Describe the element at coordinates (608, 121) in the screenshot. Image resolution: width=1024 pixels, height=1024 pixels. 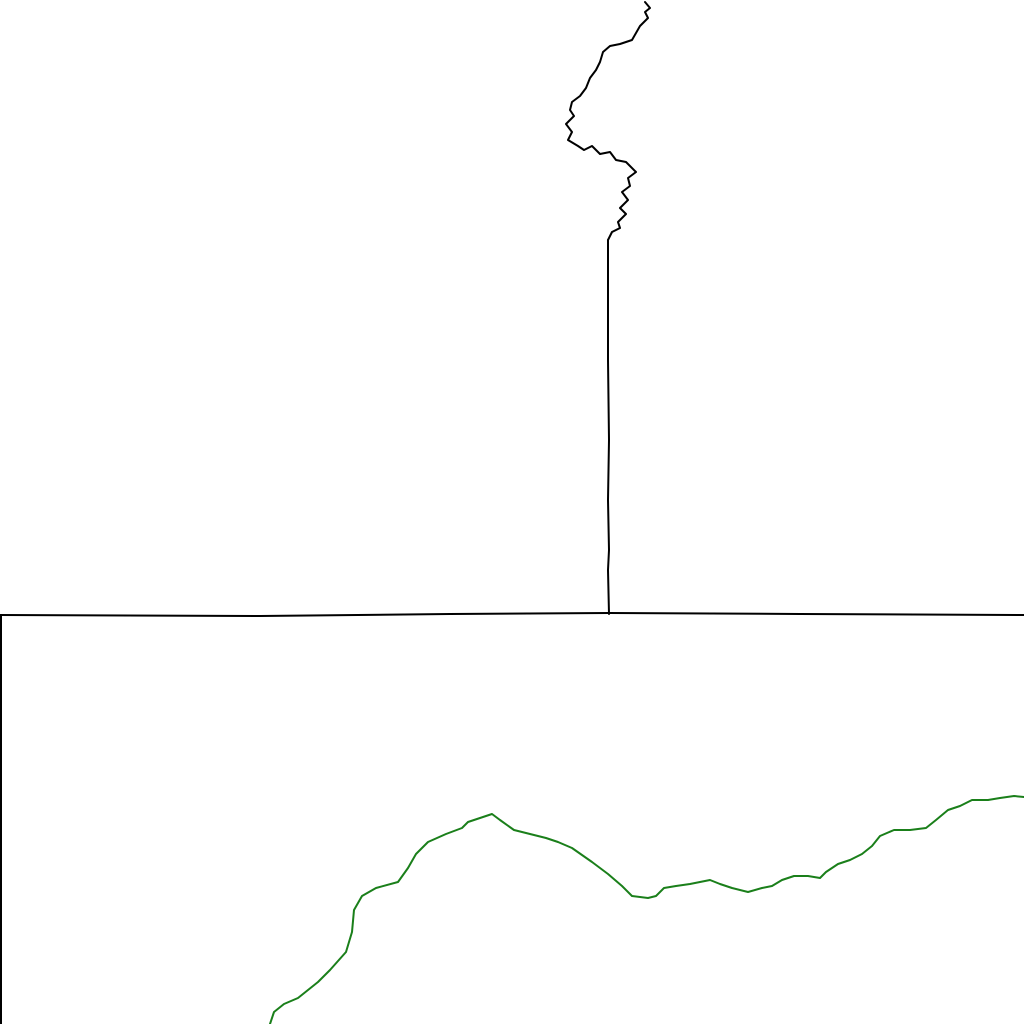
I see `northern-border-line` at that location.